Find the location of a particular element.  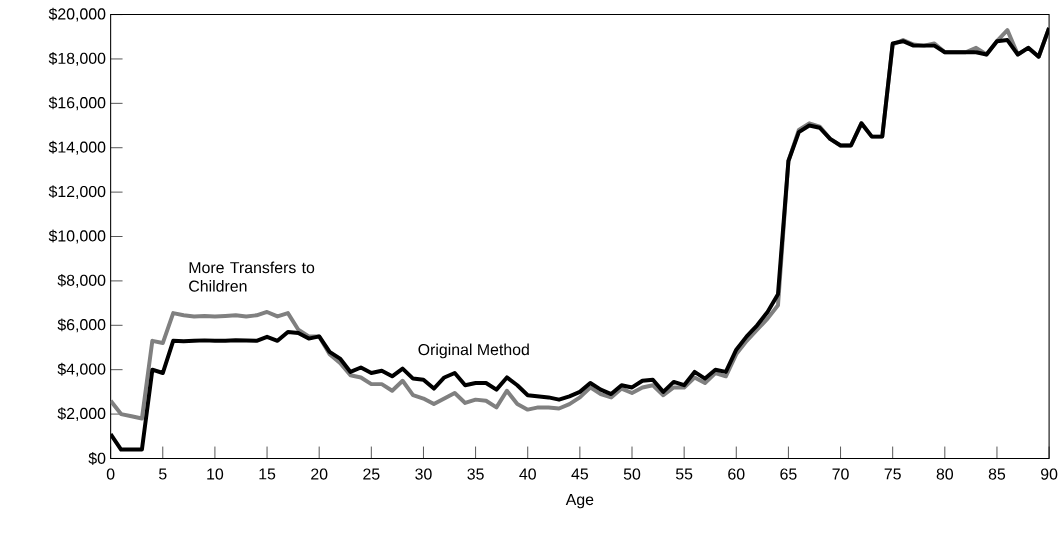

x-tick-label: 15 is located at coordinates (267, 474).